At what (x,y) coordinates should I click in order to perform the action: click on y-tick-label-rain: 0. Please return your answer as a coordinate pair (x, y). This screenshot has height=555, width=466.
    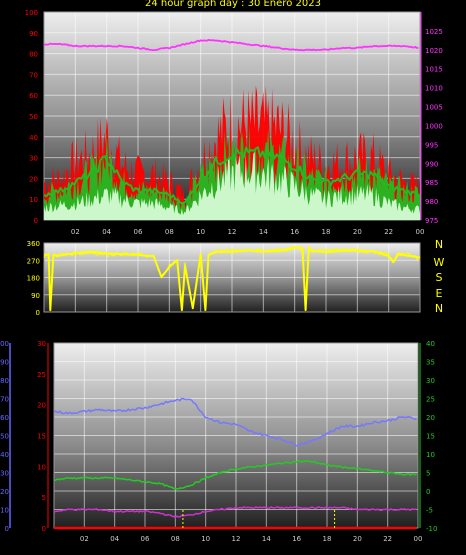
    Looking at the image, I should click on (44, 529).